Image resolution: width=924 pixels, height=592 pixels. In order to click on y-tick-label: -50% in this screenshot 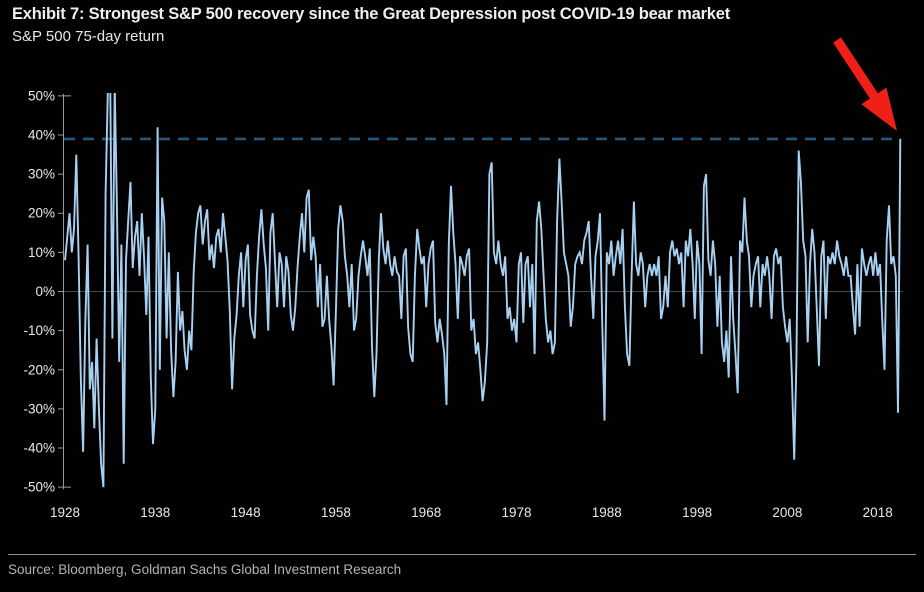, I will do `click(39, 487)`.